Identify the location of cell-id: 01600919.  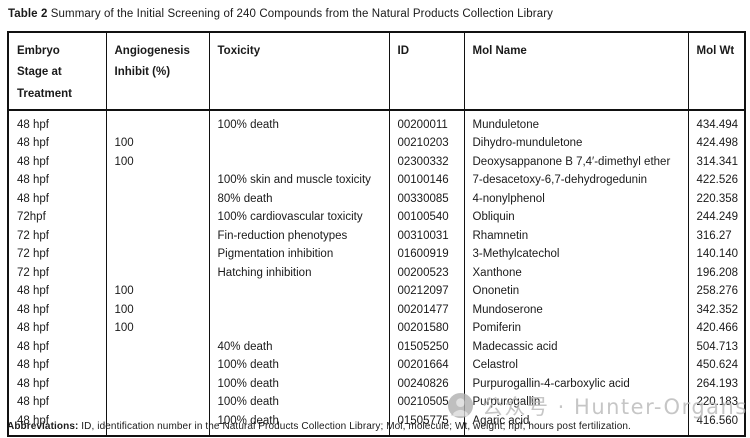
(426, 254).